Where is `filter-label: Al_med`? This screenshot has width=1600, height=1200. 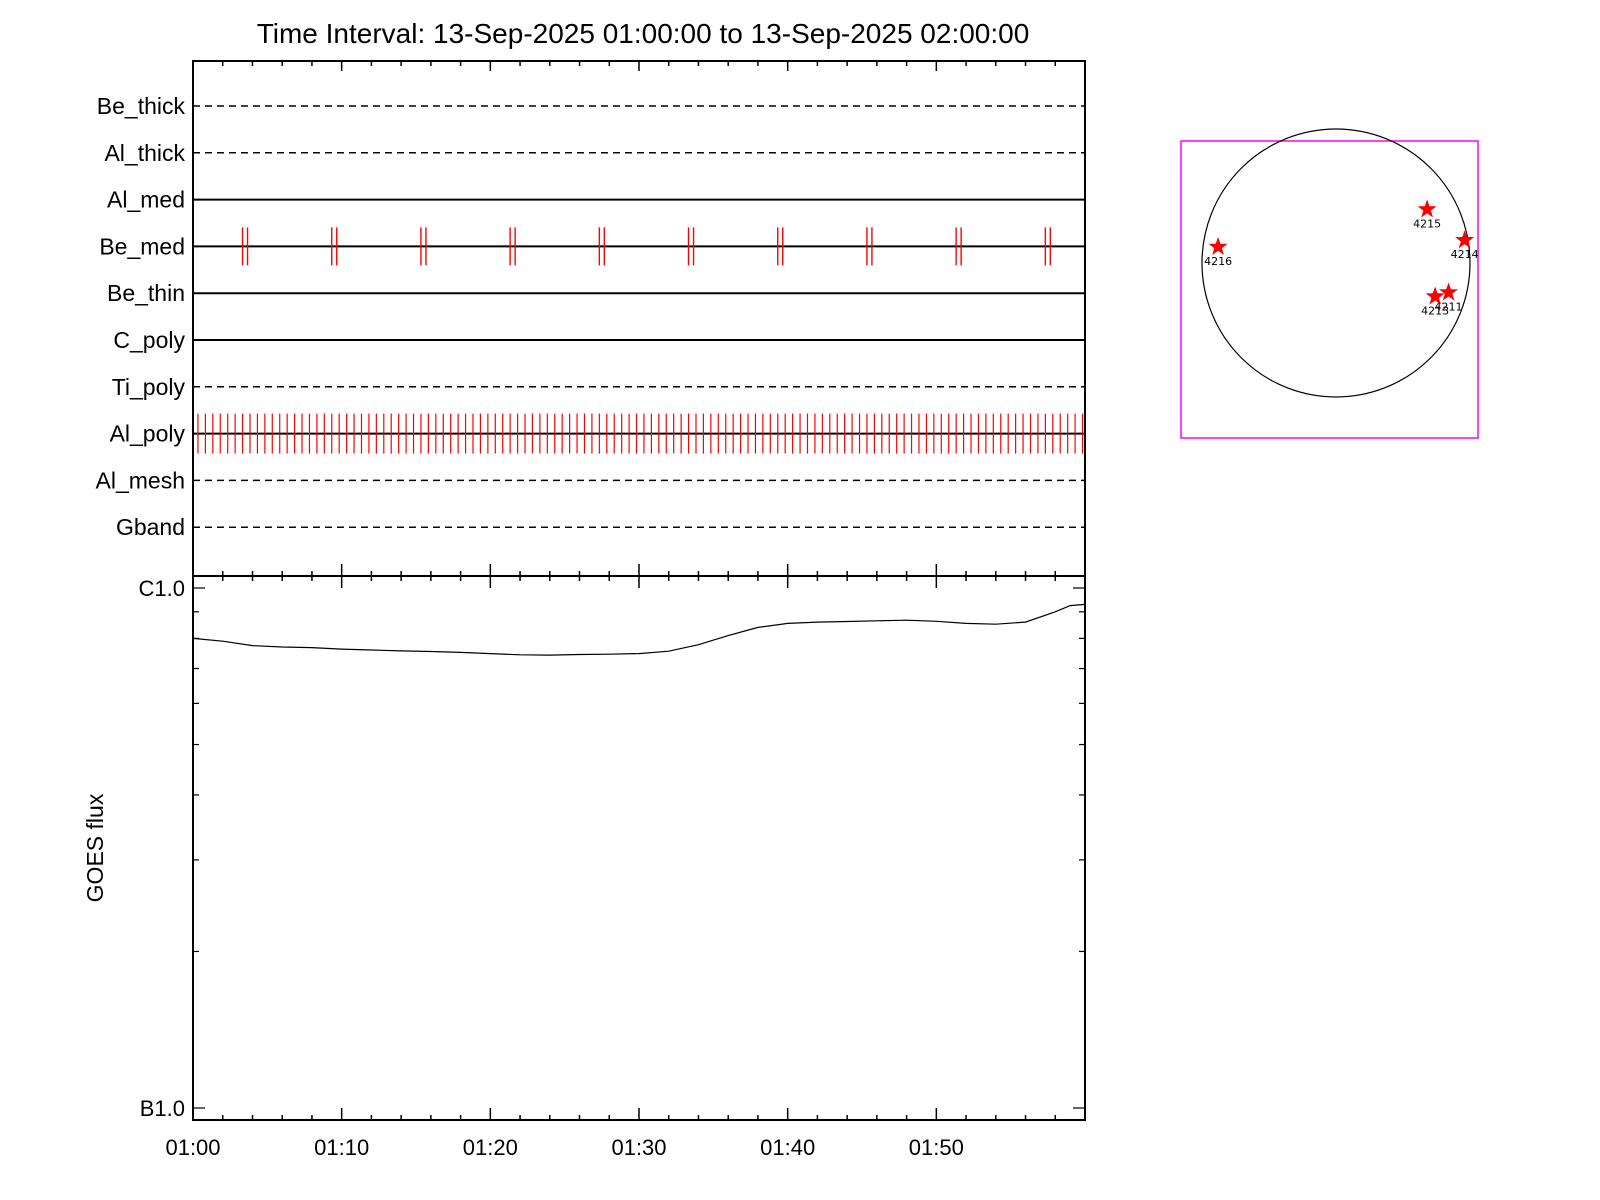 filter-label: Al_med is located at coordinates (146, 200).